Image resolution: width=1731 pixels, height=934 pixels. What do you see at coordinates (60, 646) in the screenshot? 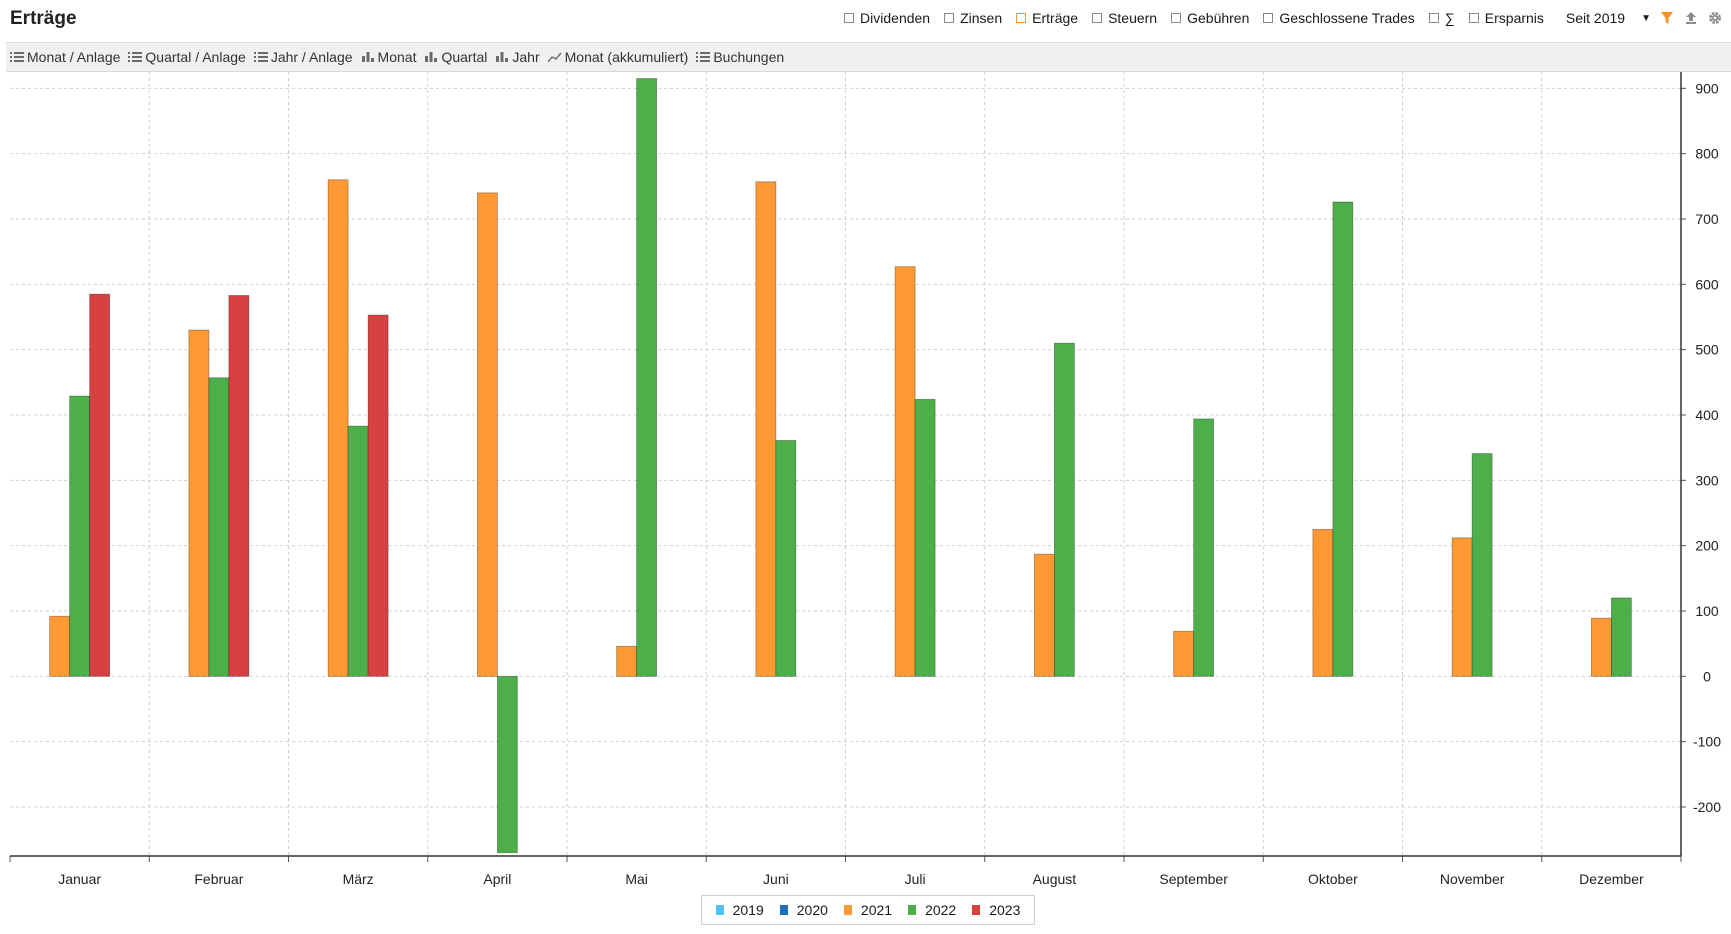
I see `bar-2021-januar` at bounding box center [60, 646].